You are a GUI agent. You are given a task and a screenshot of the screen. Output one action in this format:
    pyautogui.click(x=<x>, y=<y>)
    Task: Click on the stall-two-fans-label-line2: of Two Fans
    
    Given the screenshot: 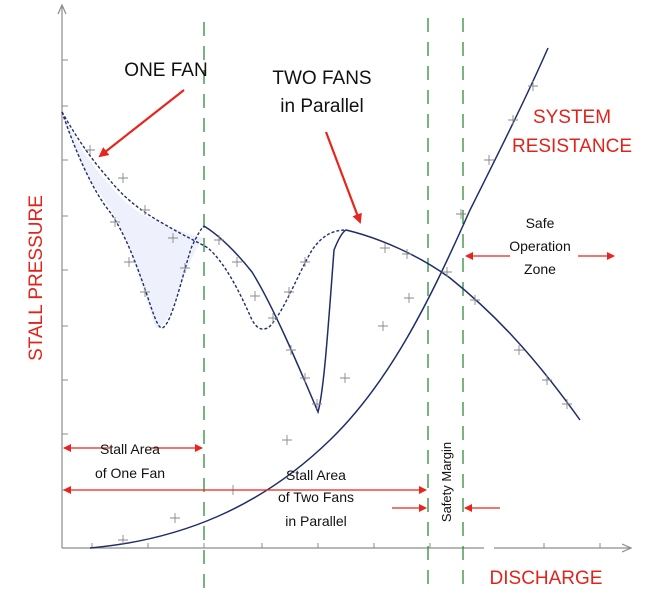 What is the action you would take?
    pyautogui.click(x=316, y=497)
    